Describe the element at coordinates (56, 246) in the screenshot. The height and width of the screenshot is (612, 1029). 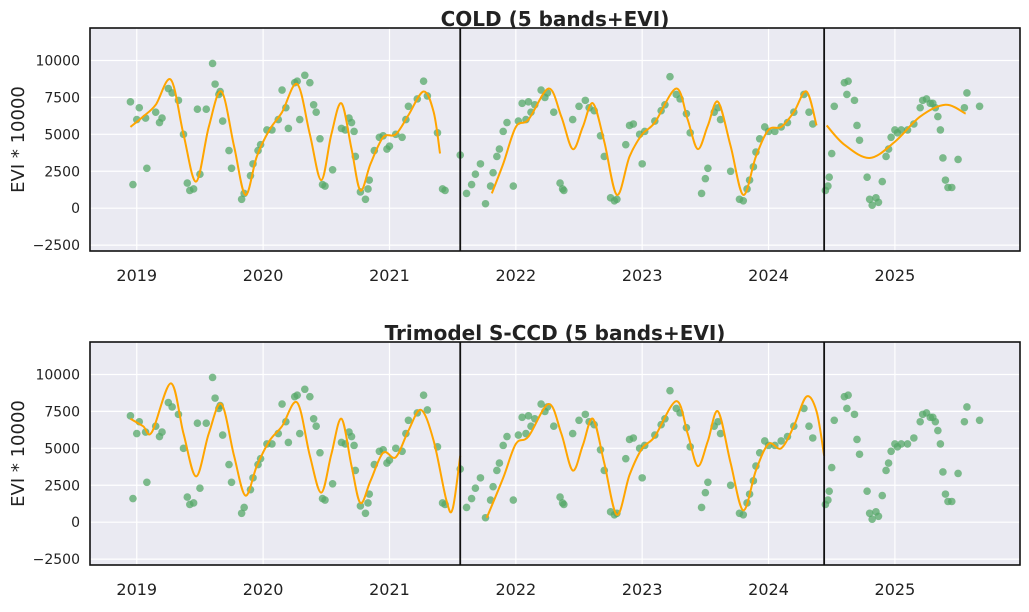
I see `y-tick-label: −2500` at that location.